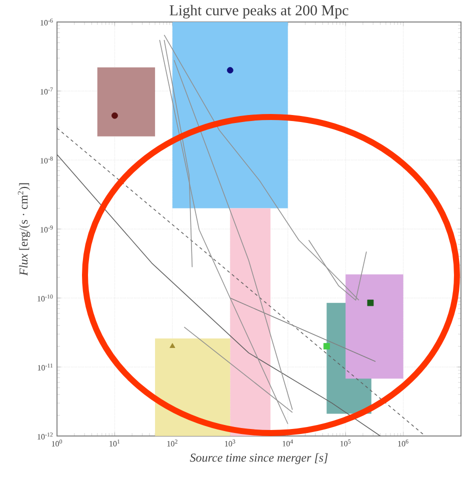 This screenshot has width=463, height=483. Describe the element at coordinates (172, 443) in the screenshot. I see `x-tick-label: 10$^{2}$` at that location.